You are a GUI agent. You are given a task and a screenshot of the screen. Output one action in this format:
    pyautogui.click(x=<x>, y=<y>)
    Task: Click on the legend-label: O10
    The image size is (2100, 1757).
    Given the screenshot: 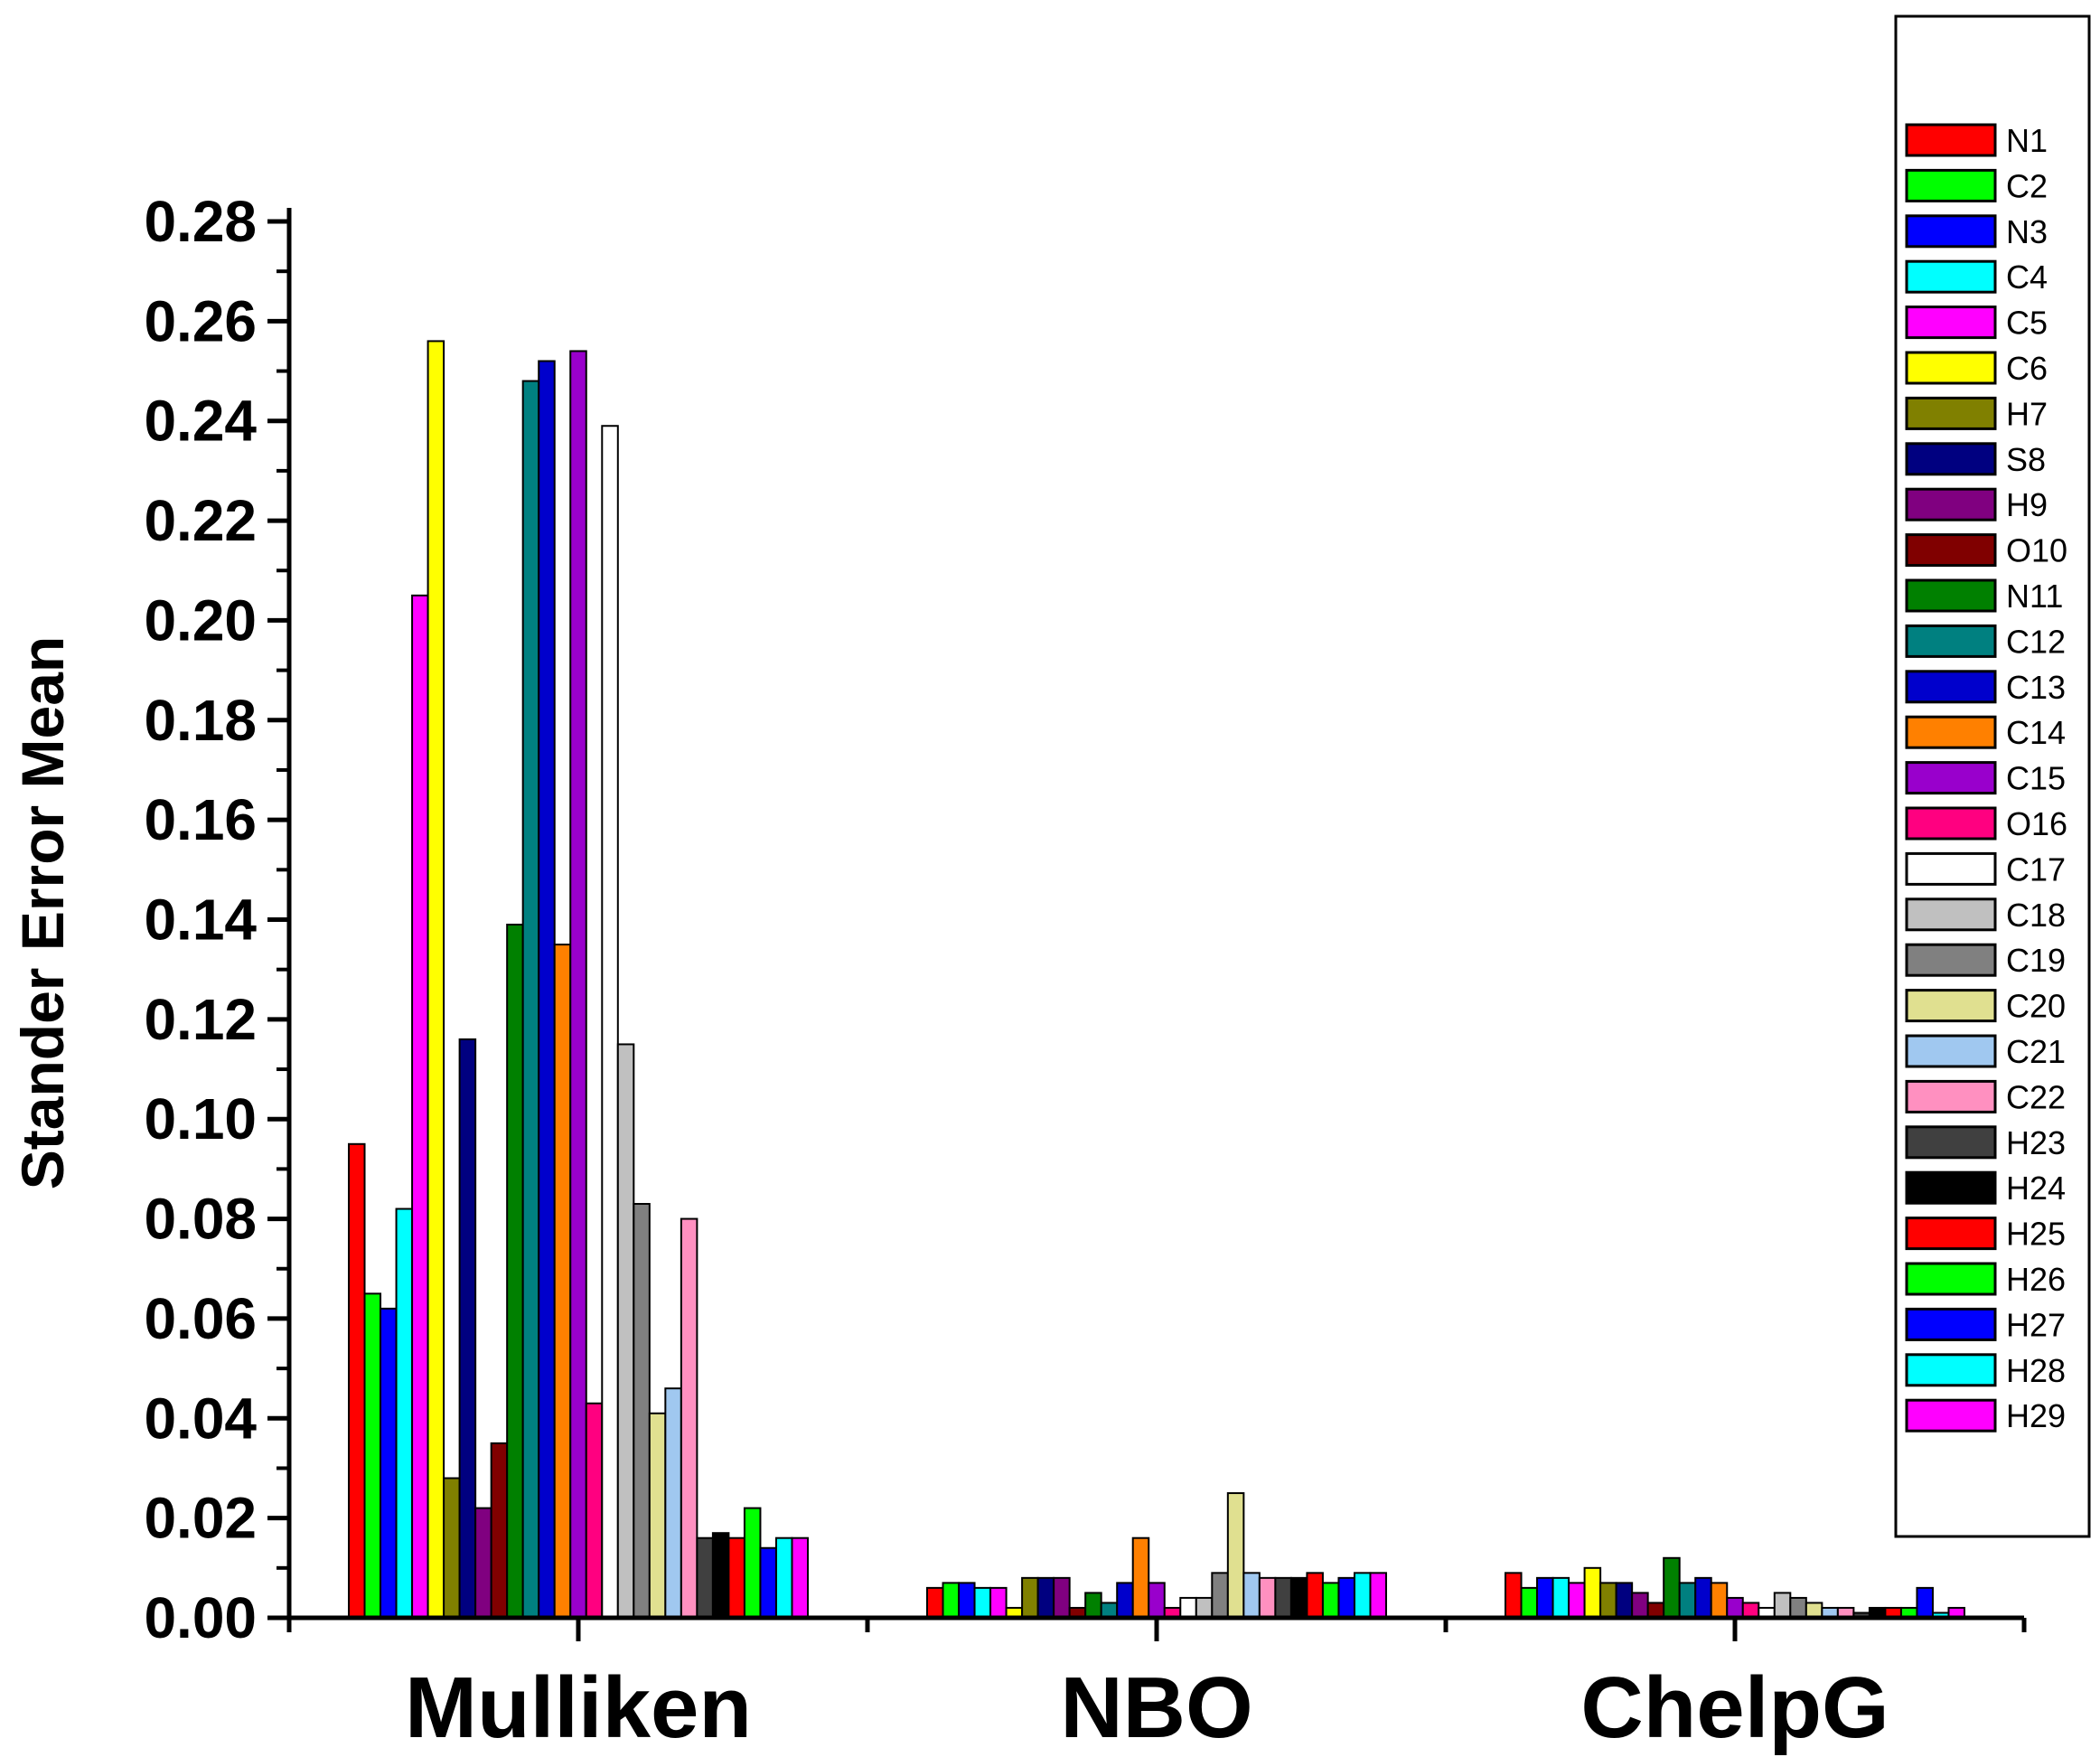 What is the action you would take?
    pyautogui.click(x=2037, y=550)
    